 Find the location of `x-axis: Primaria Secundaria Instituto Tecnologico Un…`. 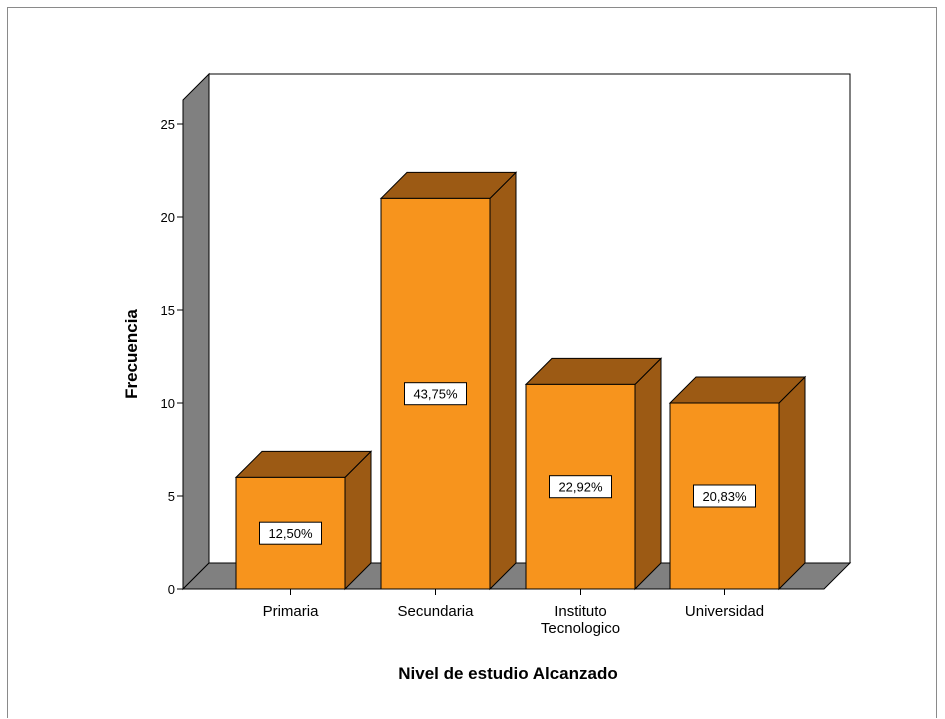

x-axis: Primaria Secundaria Instituto Tecnologico Un… is located at coordinates (513, 613).